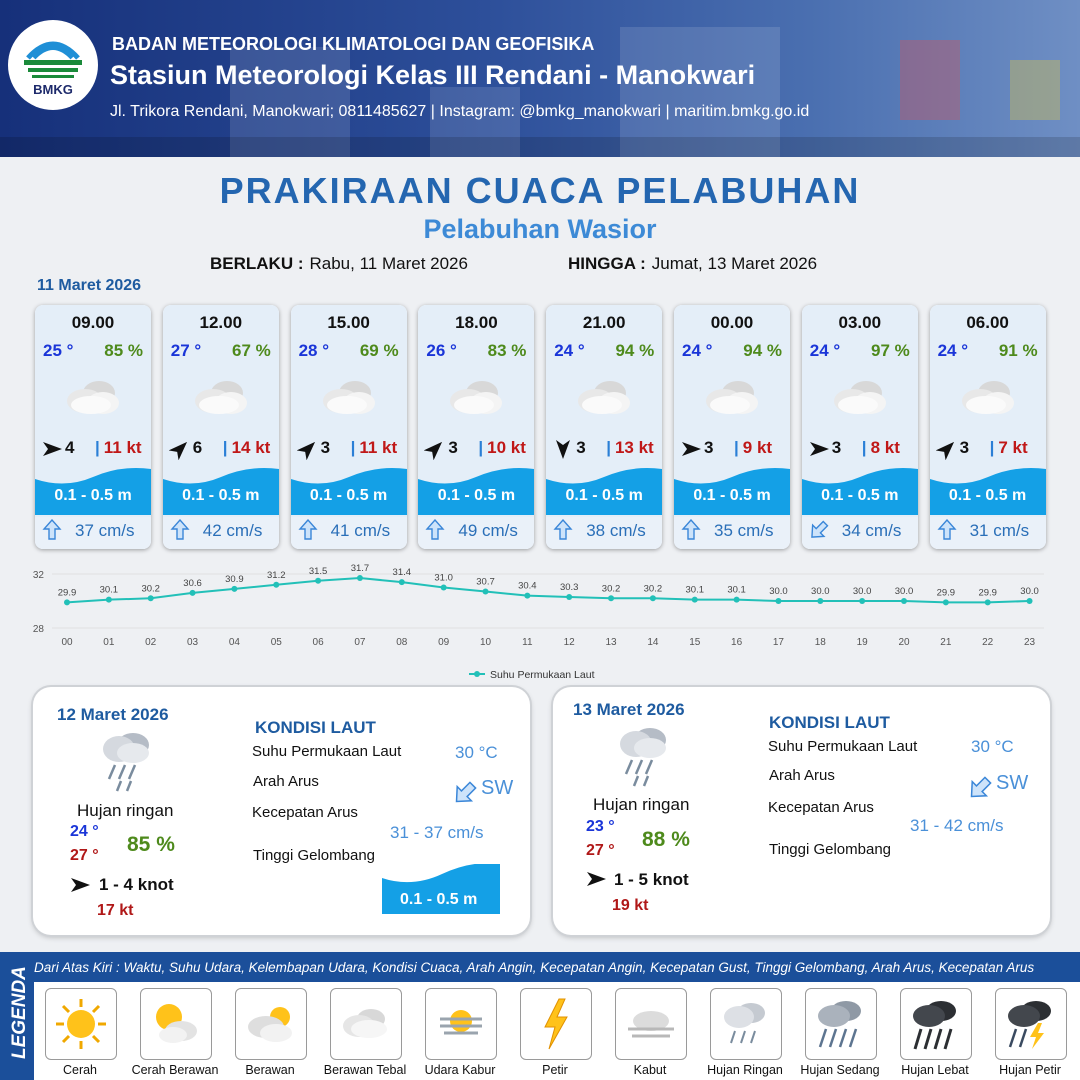 The height and width of the screenshot is (1080, 1080). I want to click on wind-speed: 6, so click(197, 447).